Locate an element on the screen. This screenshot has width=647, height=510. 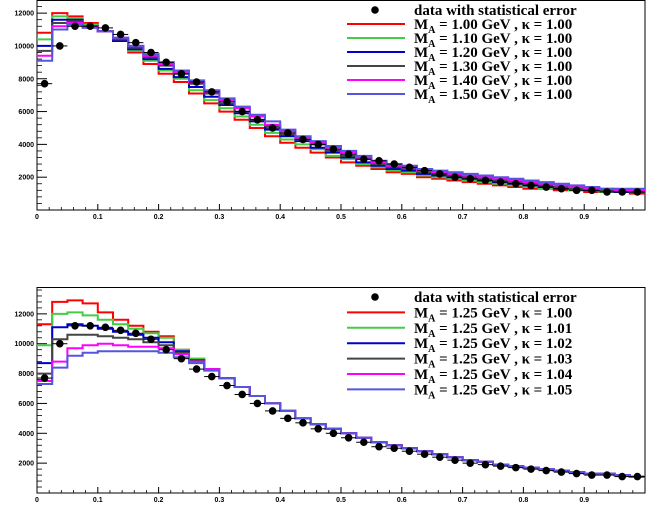
legend-label: MA = 1.00 GeV , κ = 1.00 is located at coordinates (493, 26).